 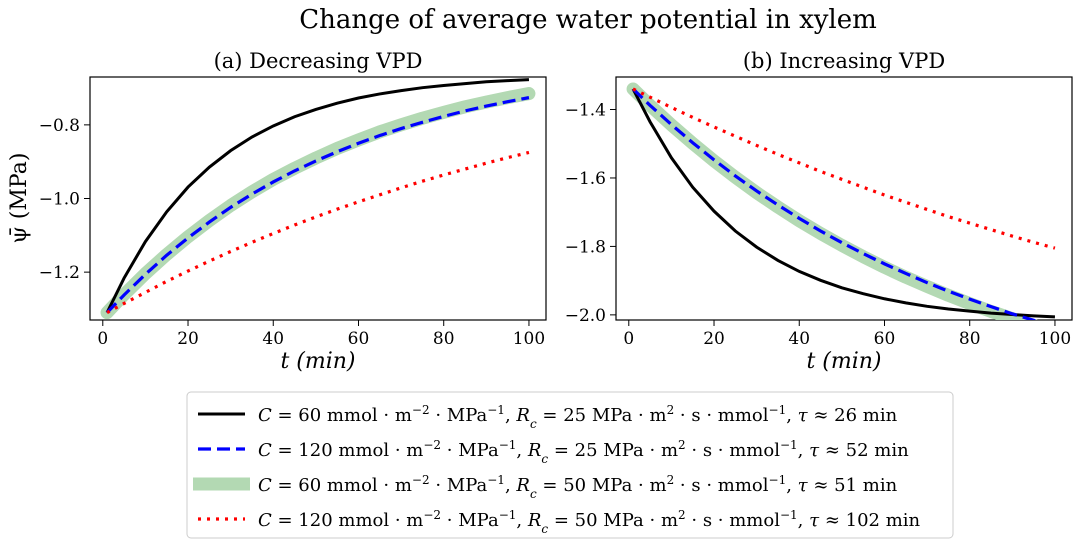 I want to click on panel-b-xtick-label: 60, so click(x=885, y=339).